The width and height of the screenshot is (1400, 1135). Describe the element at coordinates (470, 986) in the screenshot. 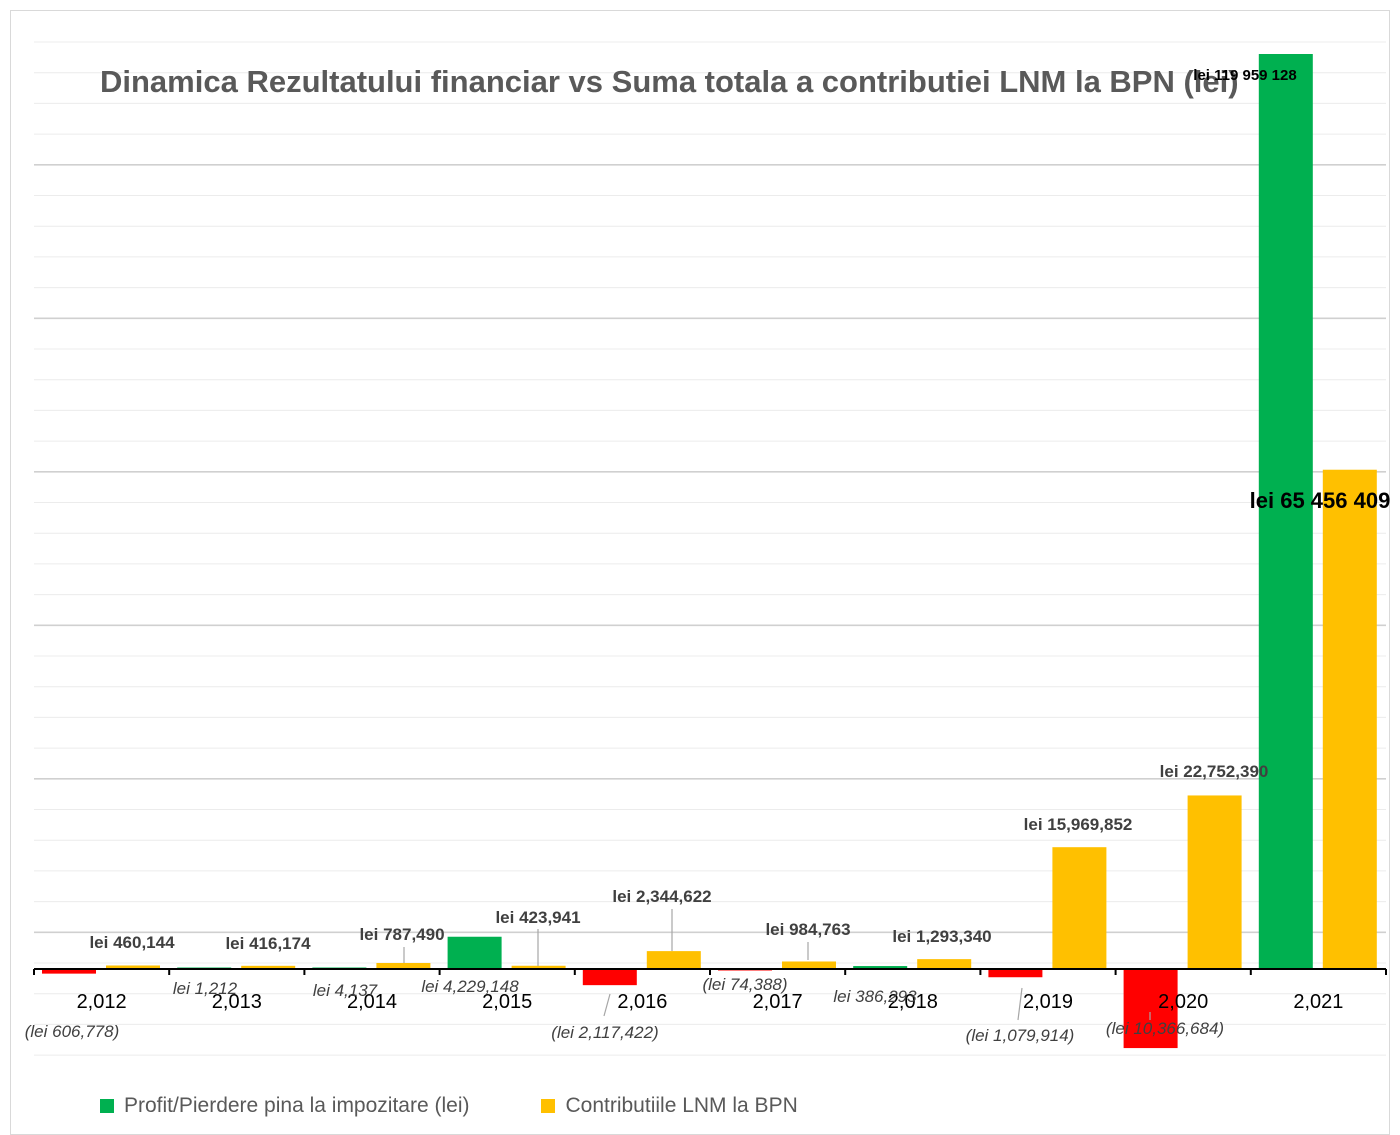

I see `data-label-profit: lei 4,229,148` at that location.